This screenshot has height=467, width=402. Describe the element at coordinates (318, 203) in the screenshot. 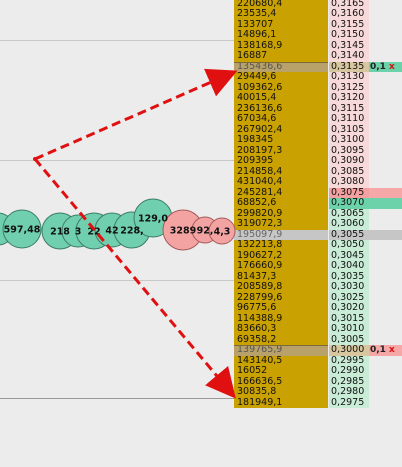

I see `ladder-row: 68852,6 0,3070` at that location.